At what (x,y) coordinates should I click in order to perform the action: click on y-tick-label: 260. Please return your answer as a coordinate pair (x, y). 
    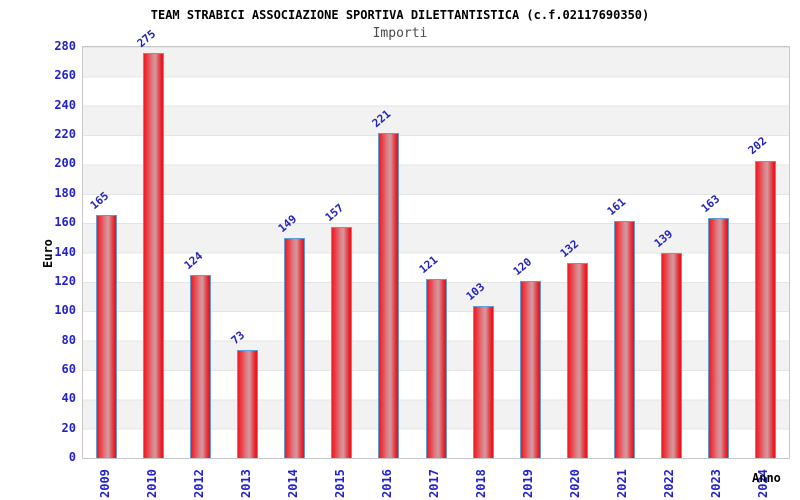
    Looking at the image, I should click on (65, 75).